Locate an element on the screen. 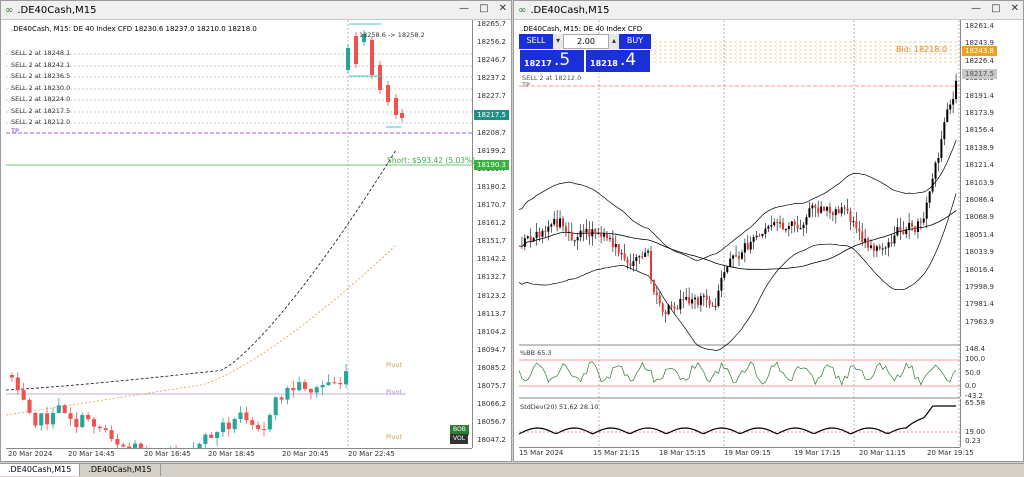  left-price-tick: 18151.7 is located at coordinates (491, 241).